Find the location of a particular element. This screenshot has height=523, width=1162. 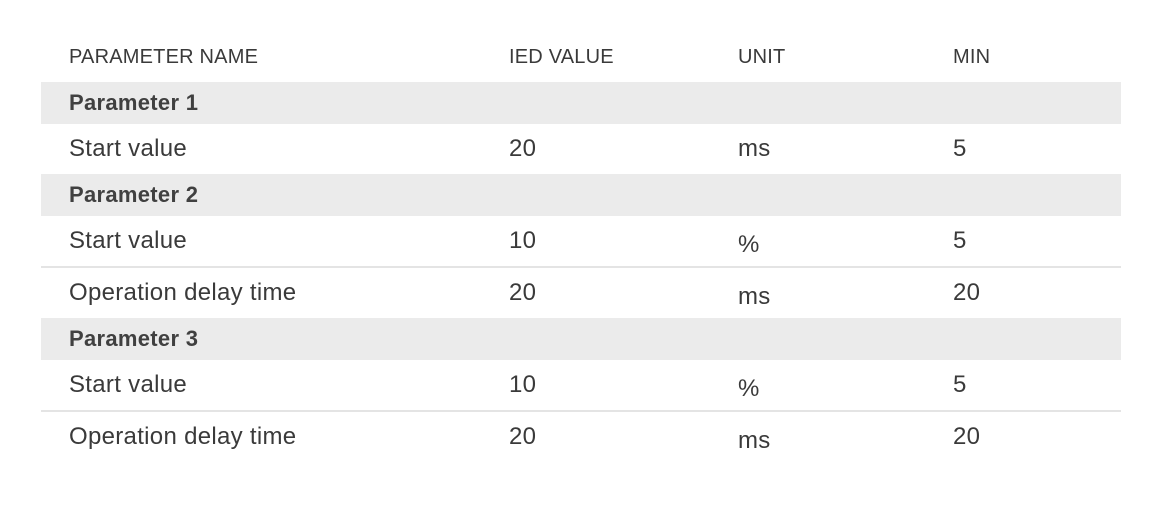

group-row-parameter-3: Parameter 3 is located at coordinates (581, 339).